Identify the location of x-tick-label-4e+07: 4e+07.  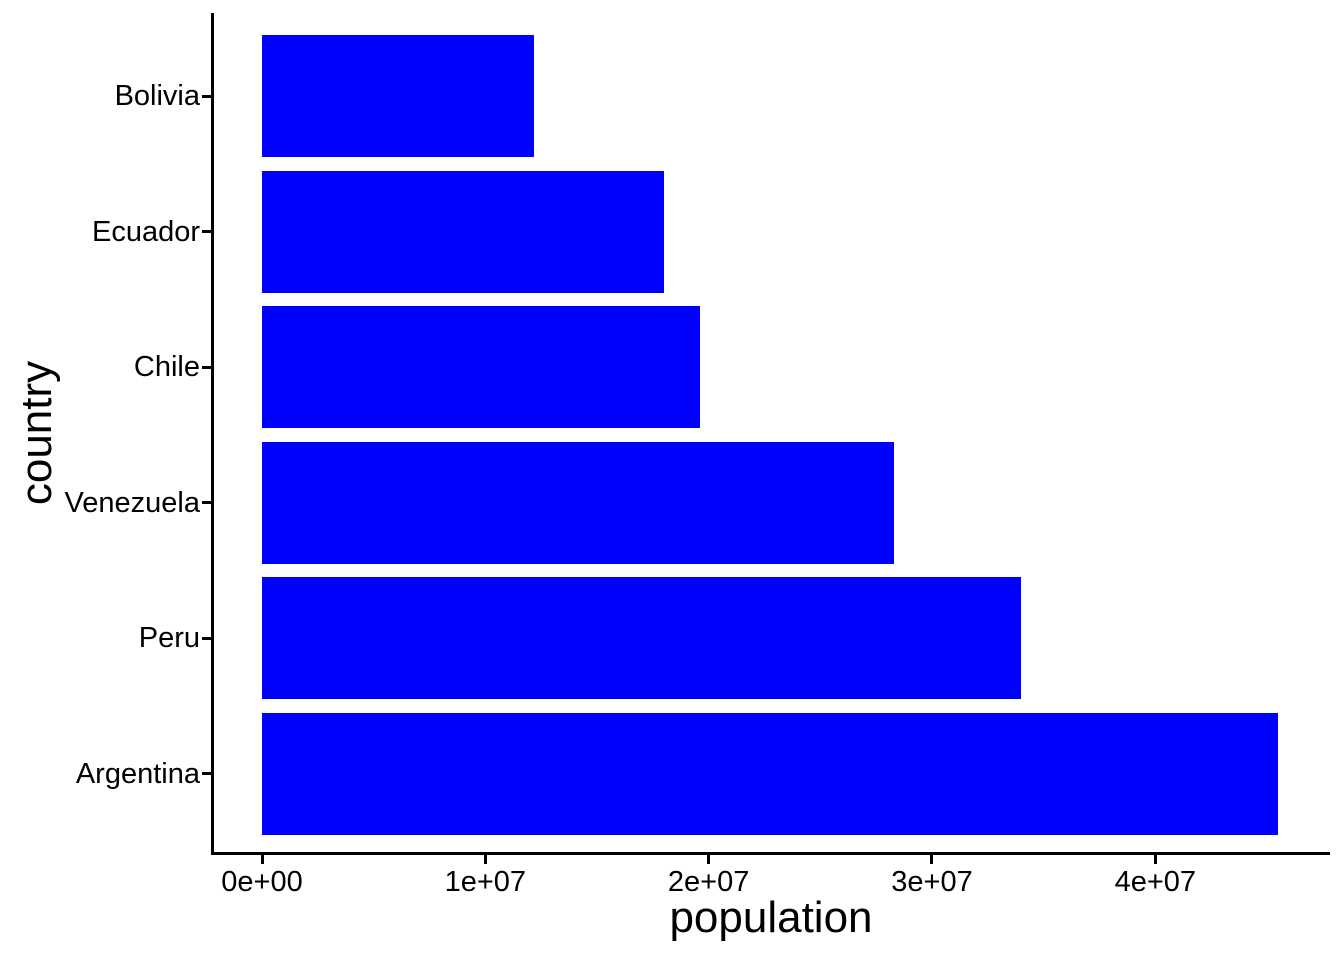
(1155, 882).